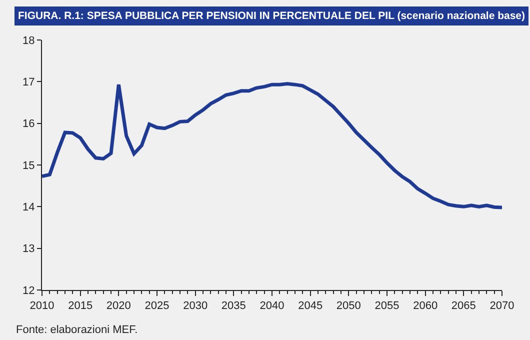  Describe the element at coordinates (272, 16) in the screenshot. I see `chart-title: FIGURA. R.1: SPESA PUBBLICA PER PENSIONI IN PERCENTUALE DEL PIL (scenario nazionale base)` at that location.